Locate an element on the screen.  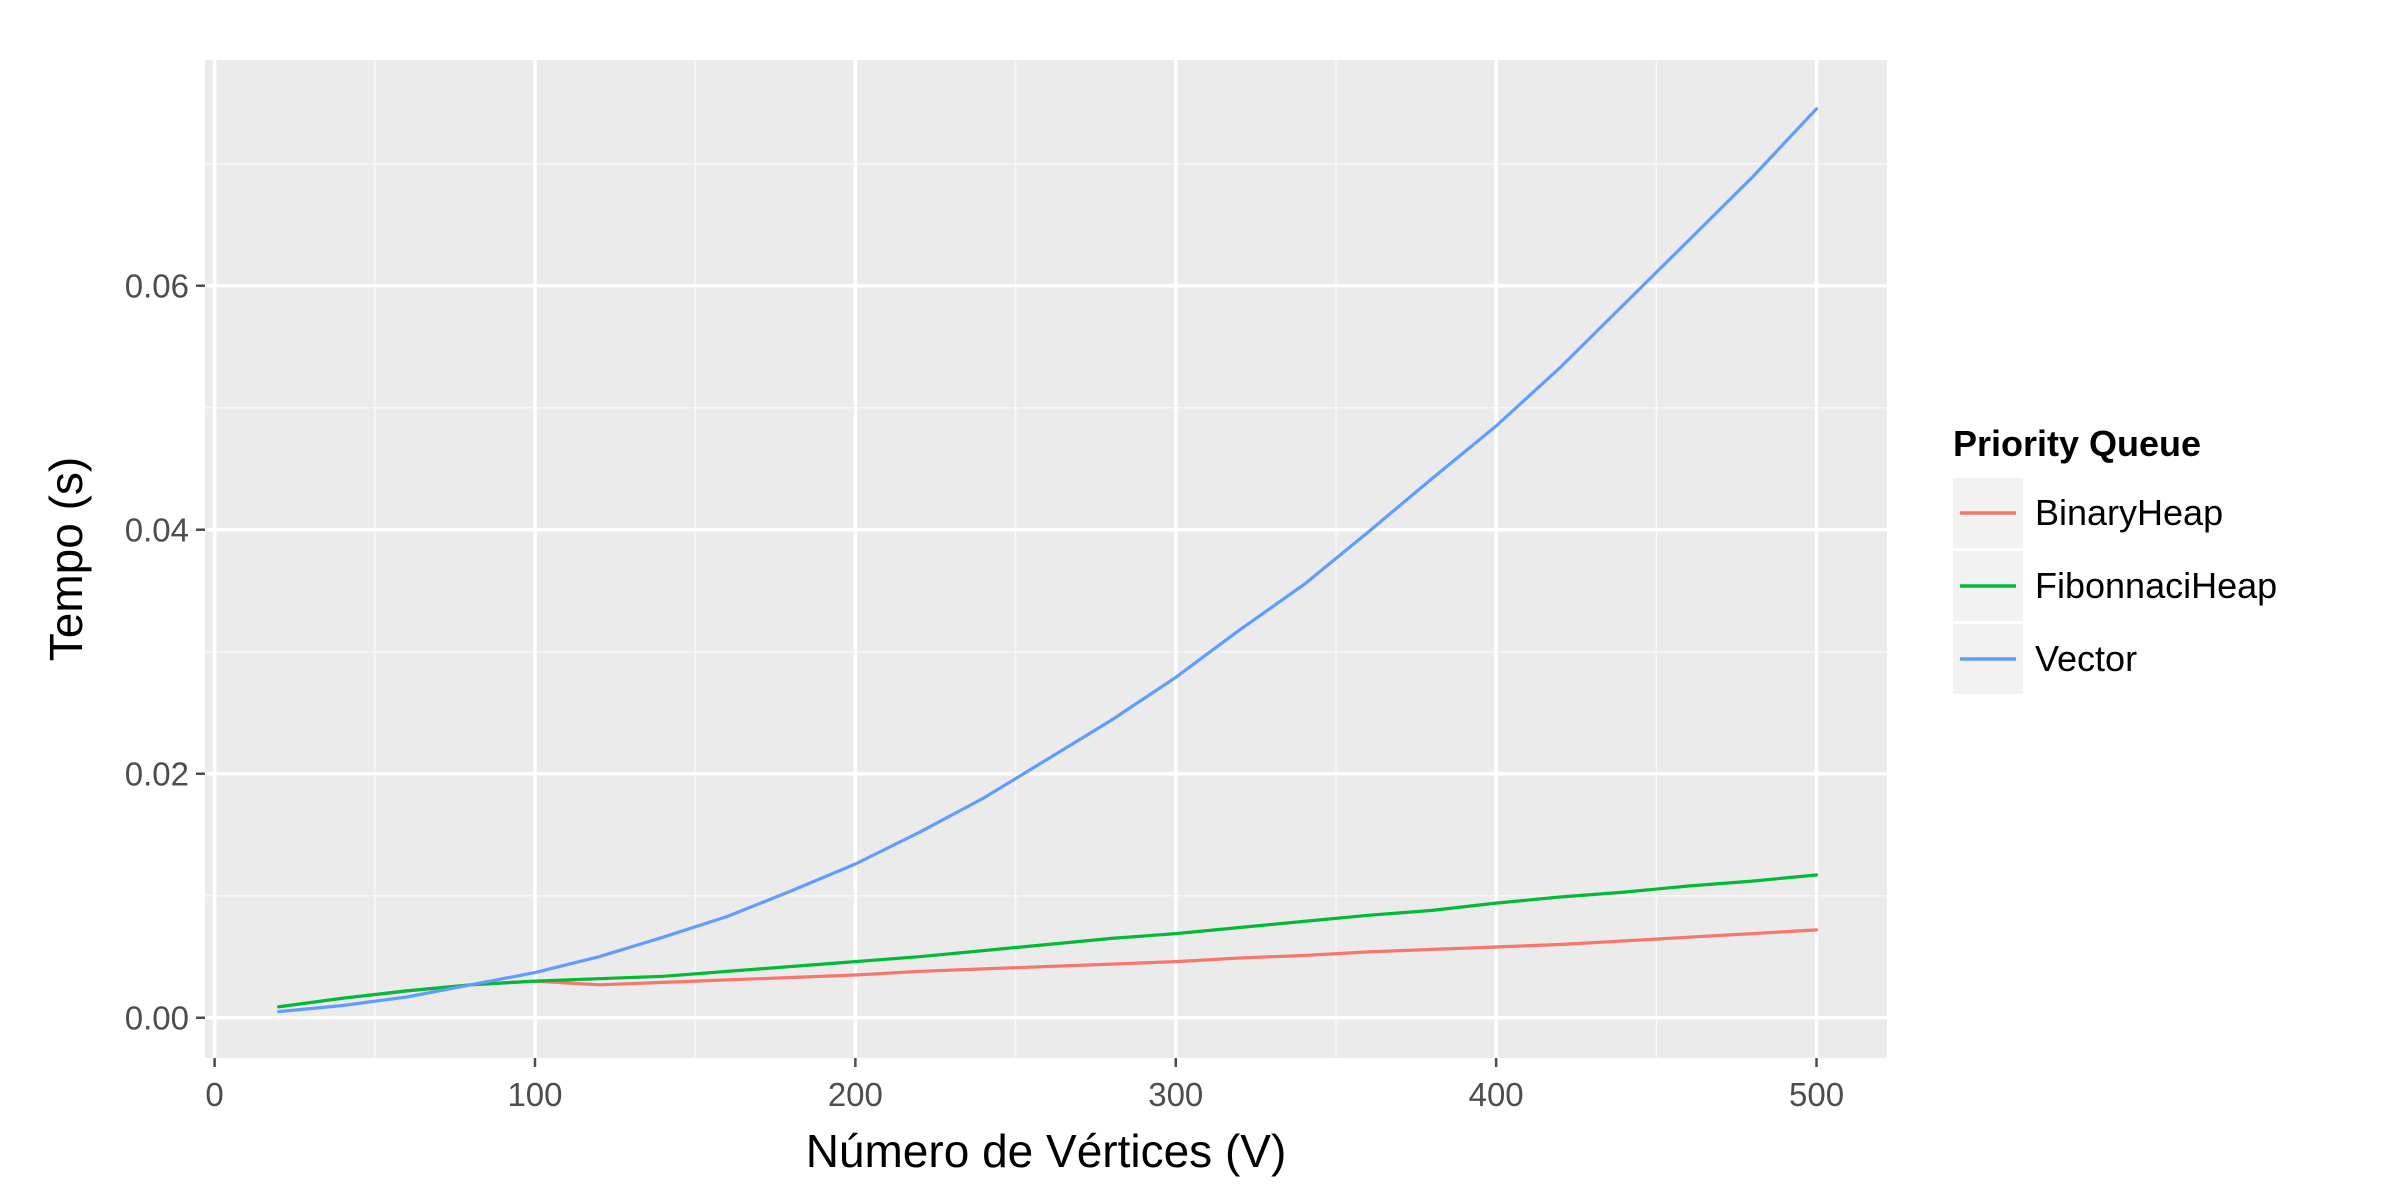
x-tick-label: 300 is located at coordinates (1175, 1094).